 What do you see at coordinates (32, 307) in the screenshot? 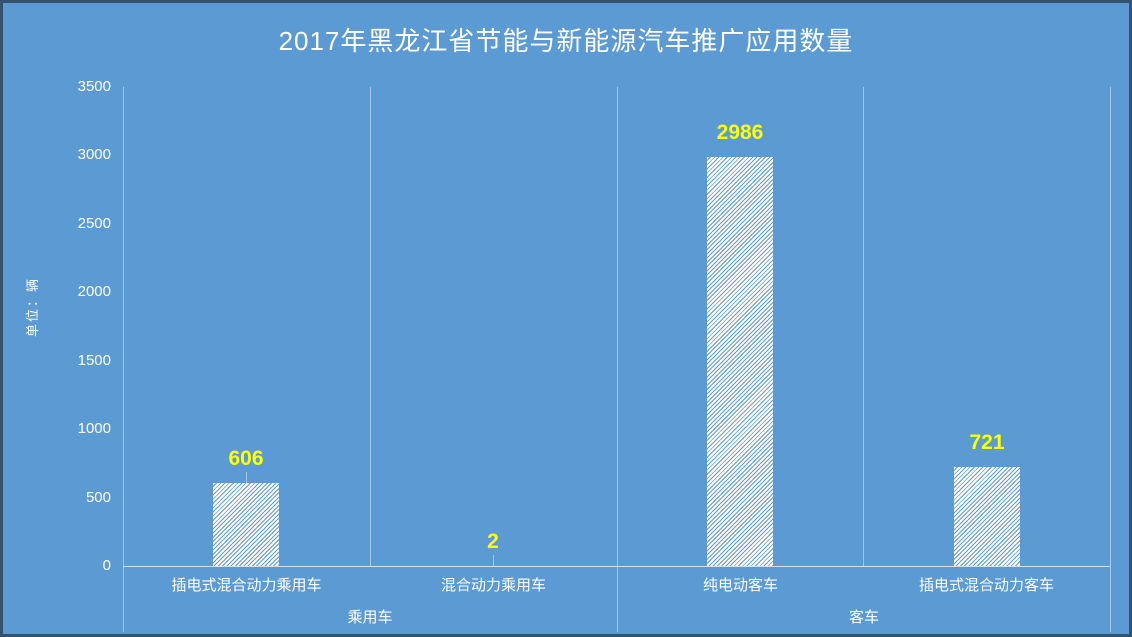
I see `y-axis-title: 单位：辆` at bounding box center [32, 307].